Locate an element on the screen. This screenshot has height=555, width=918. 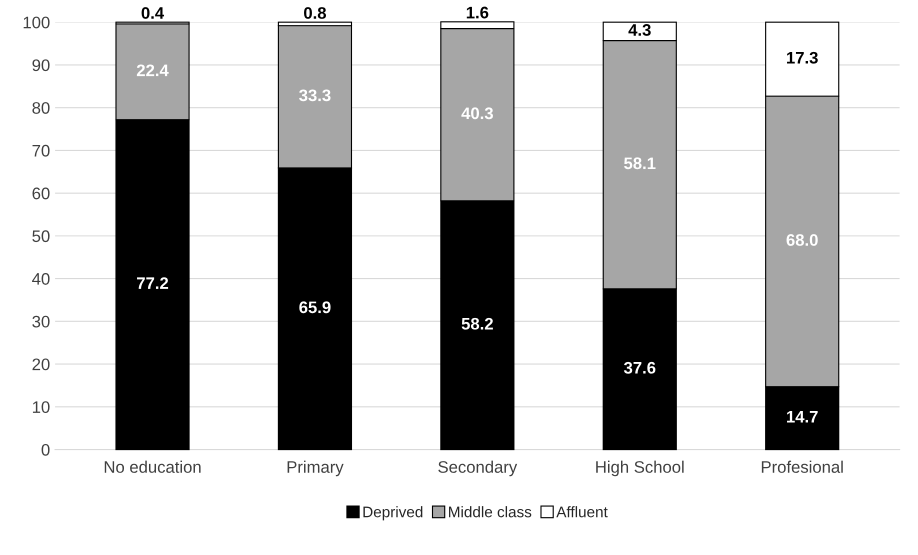
x-tick-label: Profesional is located at coordinates (802, 466).